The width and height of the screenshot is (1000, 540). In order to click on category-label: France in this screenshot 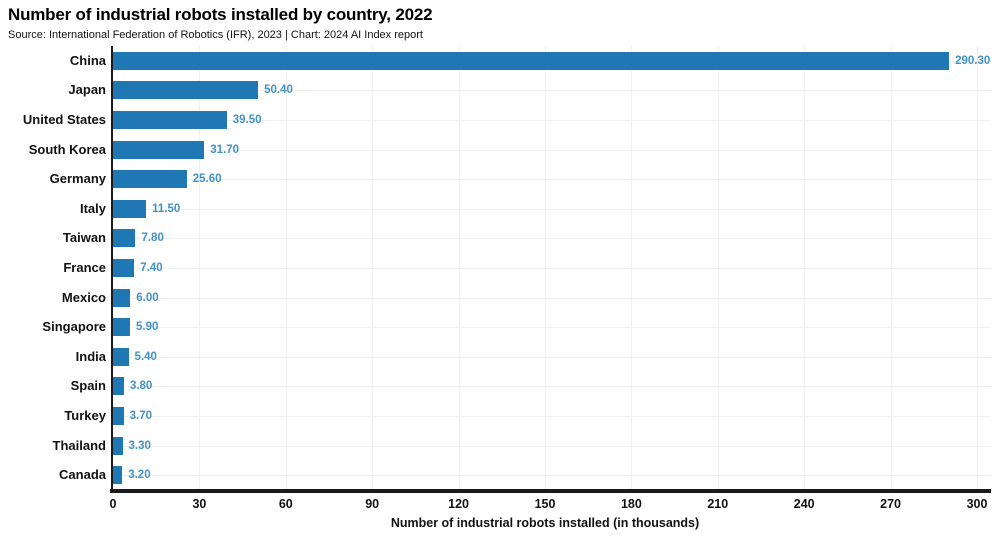, I will do `click(84, 267)`.